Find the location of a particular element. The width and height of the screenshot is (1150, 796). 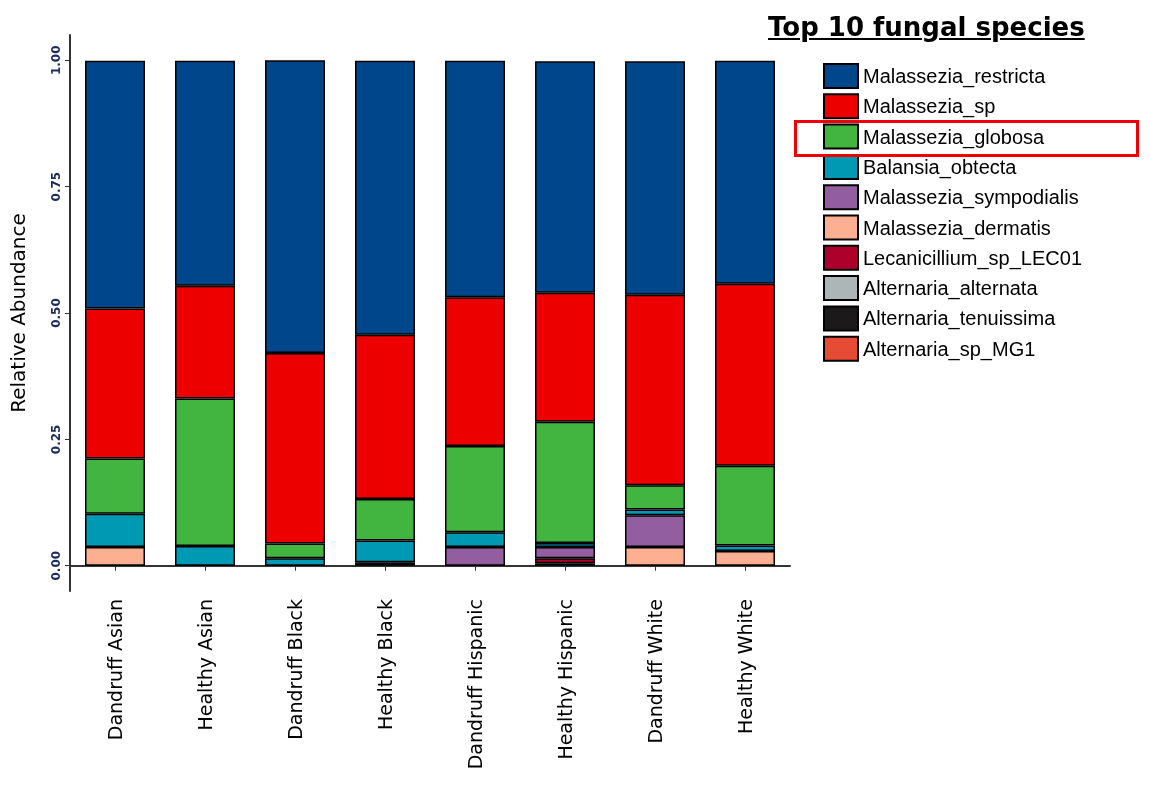

x-tick-label: Healthy Asian is located at coordinates (205, 665).